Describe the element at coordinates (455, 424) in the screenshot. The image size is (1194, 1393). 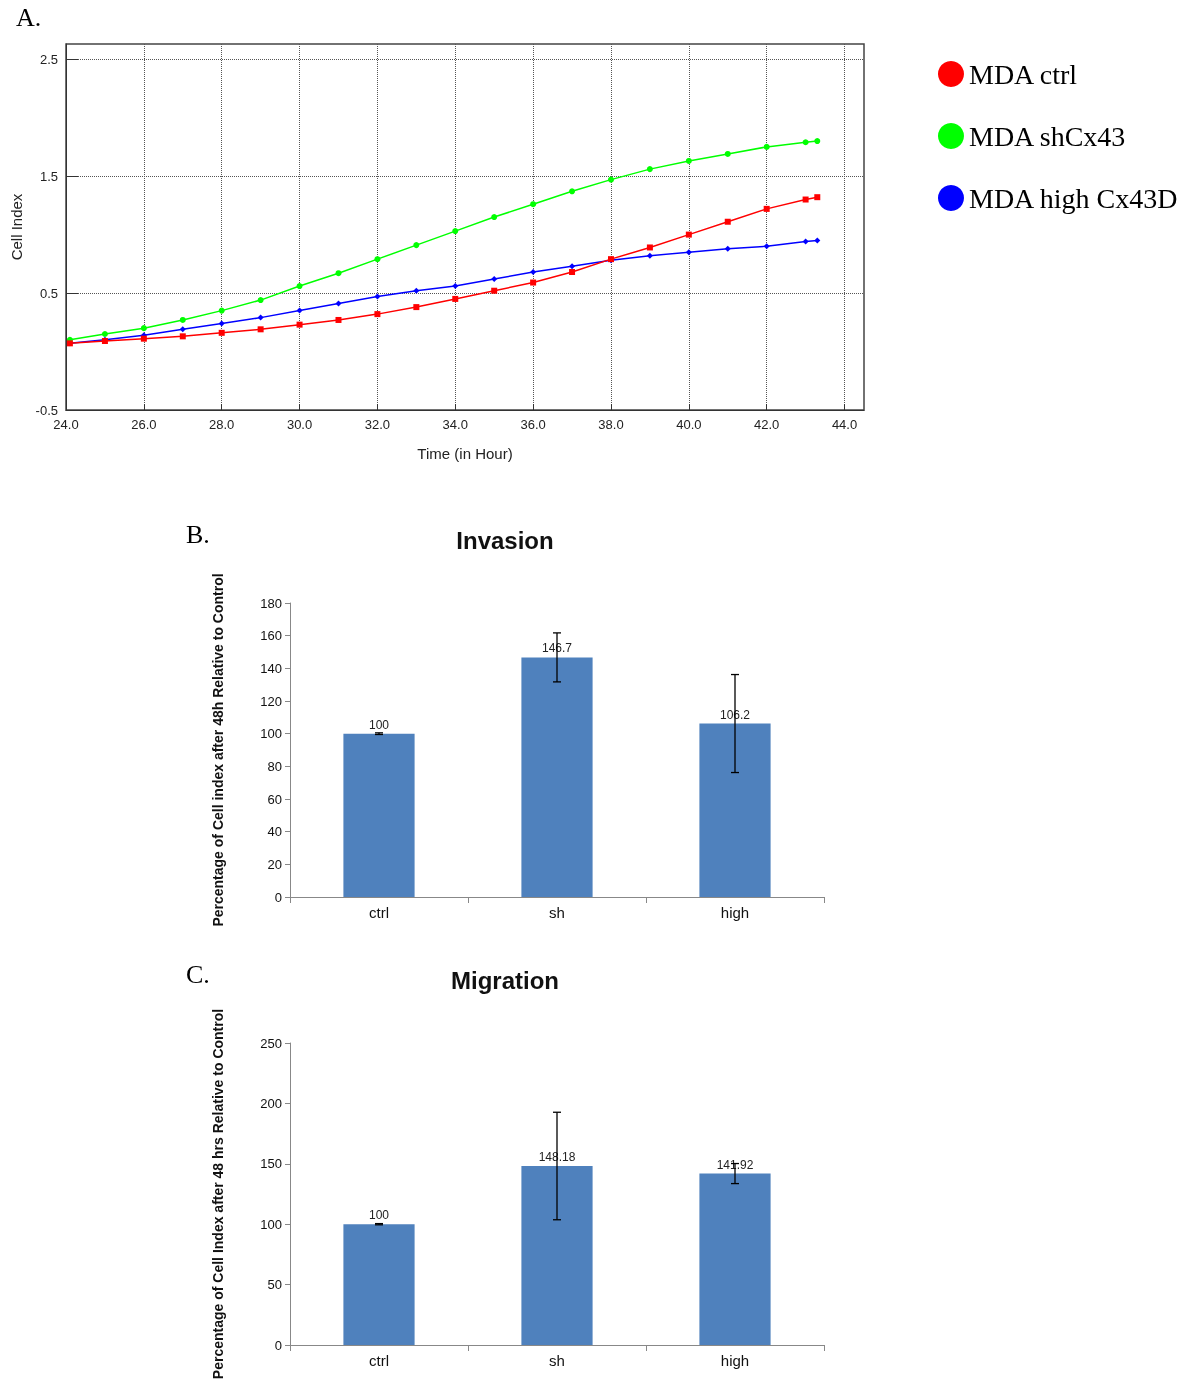
I see `x-tick-label: 34.0` at that location.